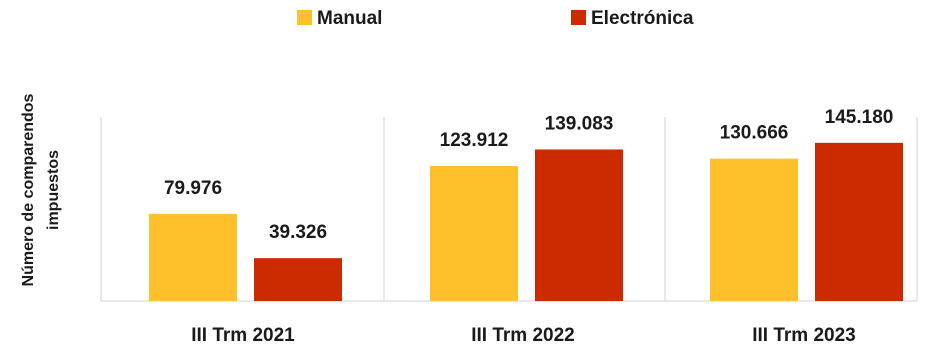 This screenshot has width=934, height=351. Describe the element at coordinates (304, 17) in the screenshot. I see `legend-swatch-manual` at that location.